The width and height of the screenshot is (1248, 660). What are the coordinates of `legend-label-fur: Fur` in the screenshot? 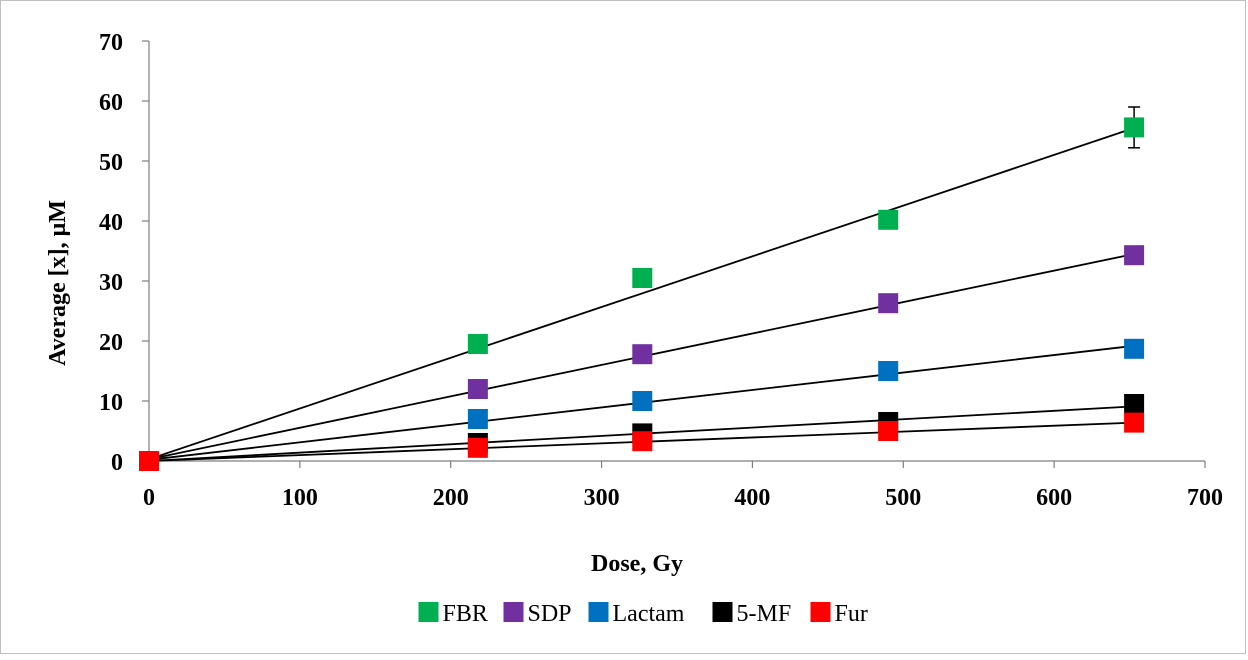 It's located at (851, 614).